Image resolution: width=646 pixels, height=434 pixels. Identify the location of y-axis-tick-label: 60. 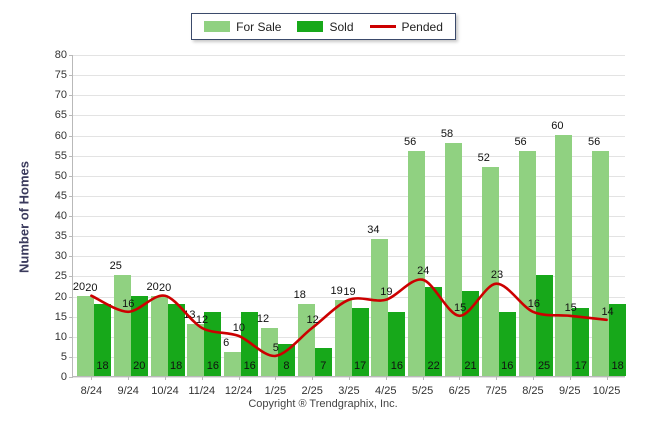
(60, 135).